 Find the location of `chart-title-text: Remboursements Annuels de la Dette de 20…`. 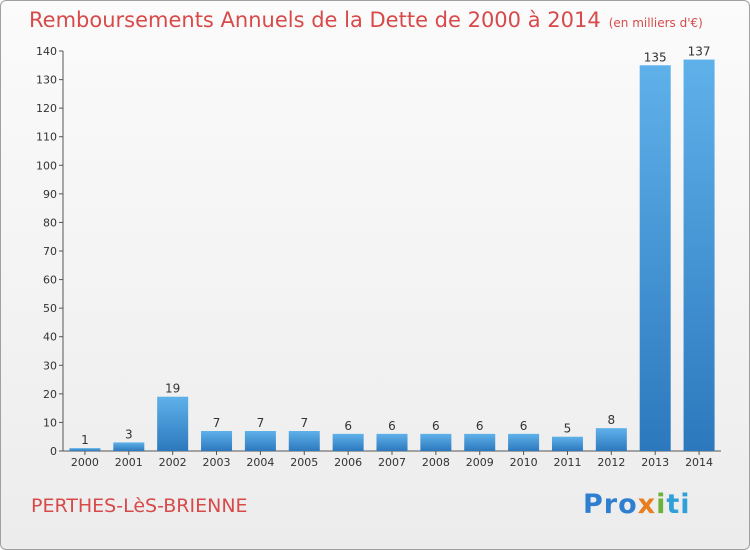

chart-title-text: Remboursements Annuels de la Dette de 20… is located at coordinates (315, 20).